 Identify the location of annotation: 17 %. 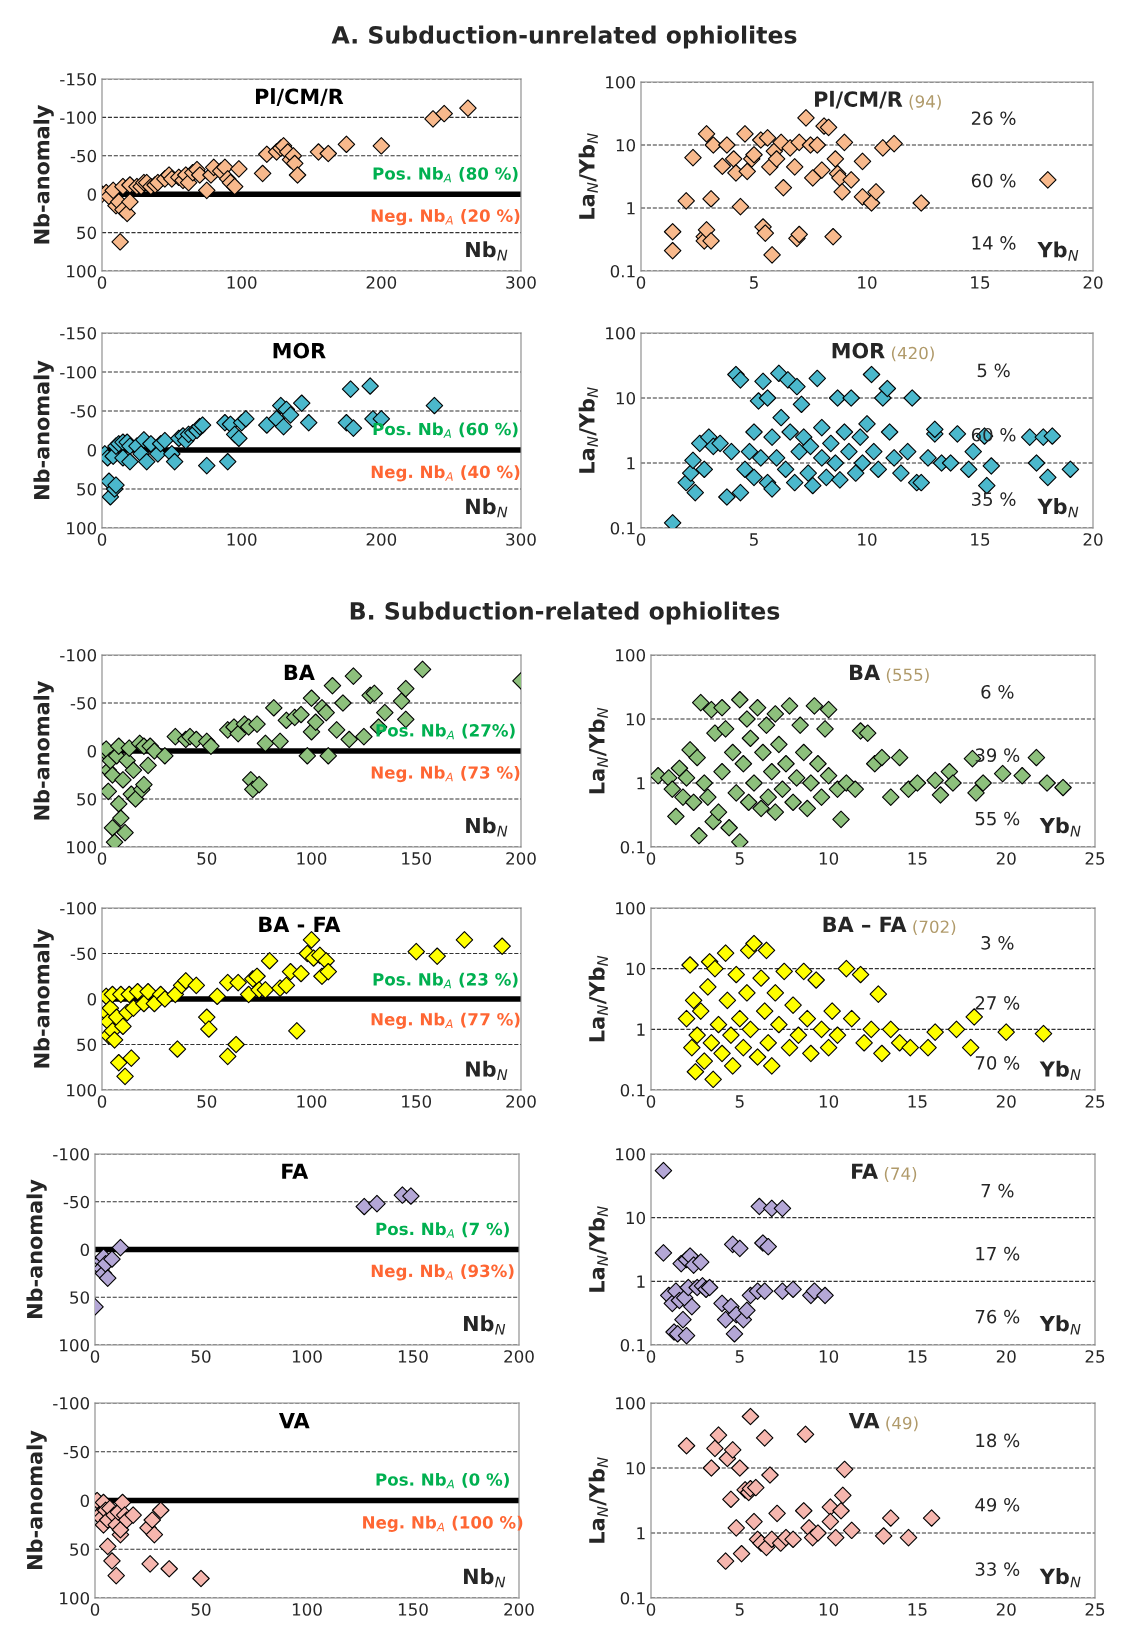
(998, 1253).